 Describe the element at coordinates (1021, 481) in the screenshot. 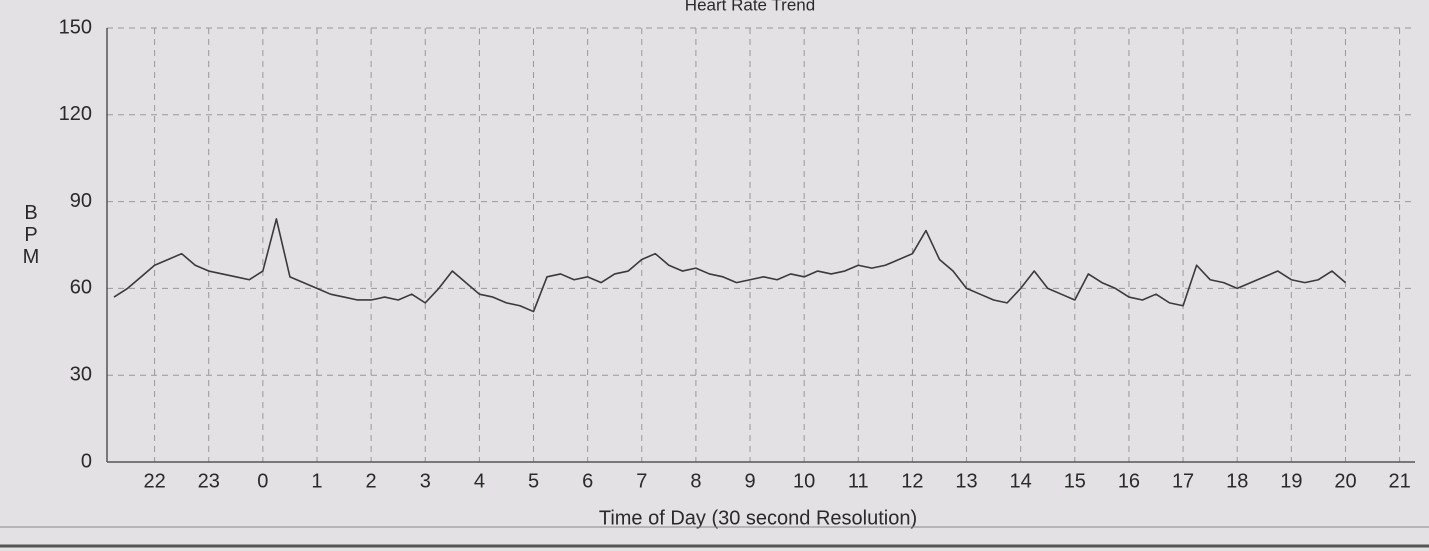

I see `x-tick-label: 14` at that location.